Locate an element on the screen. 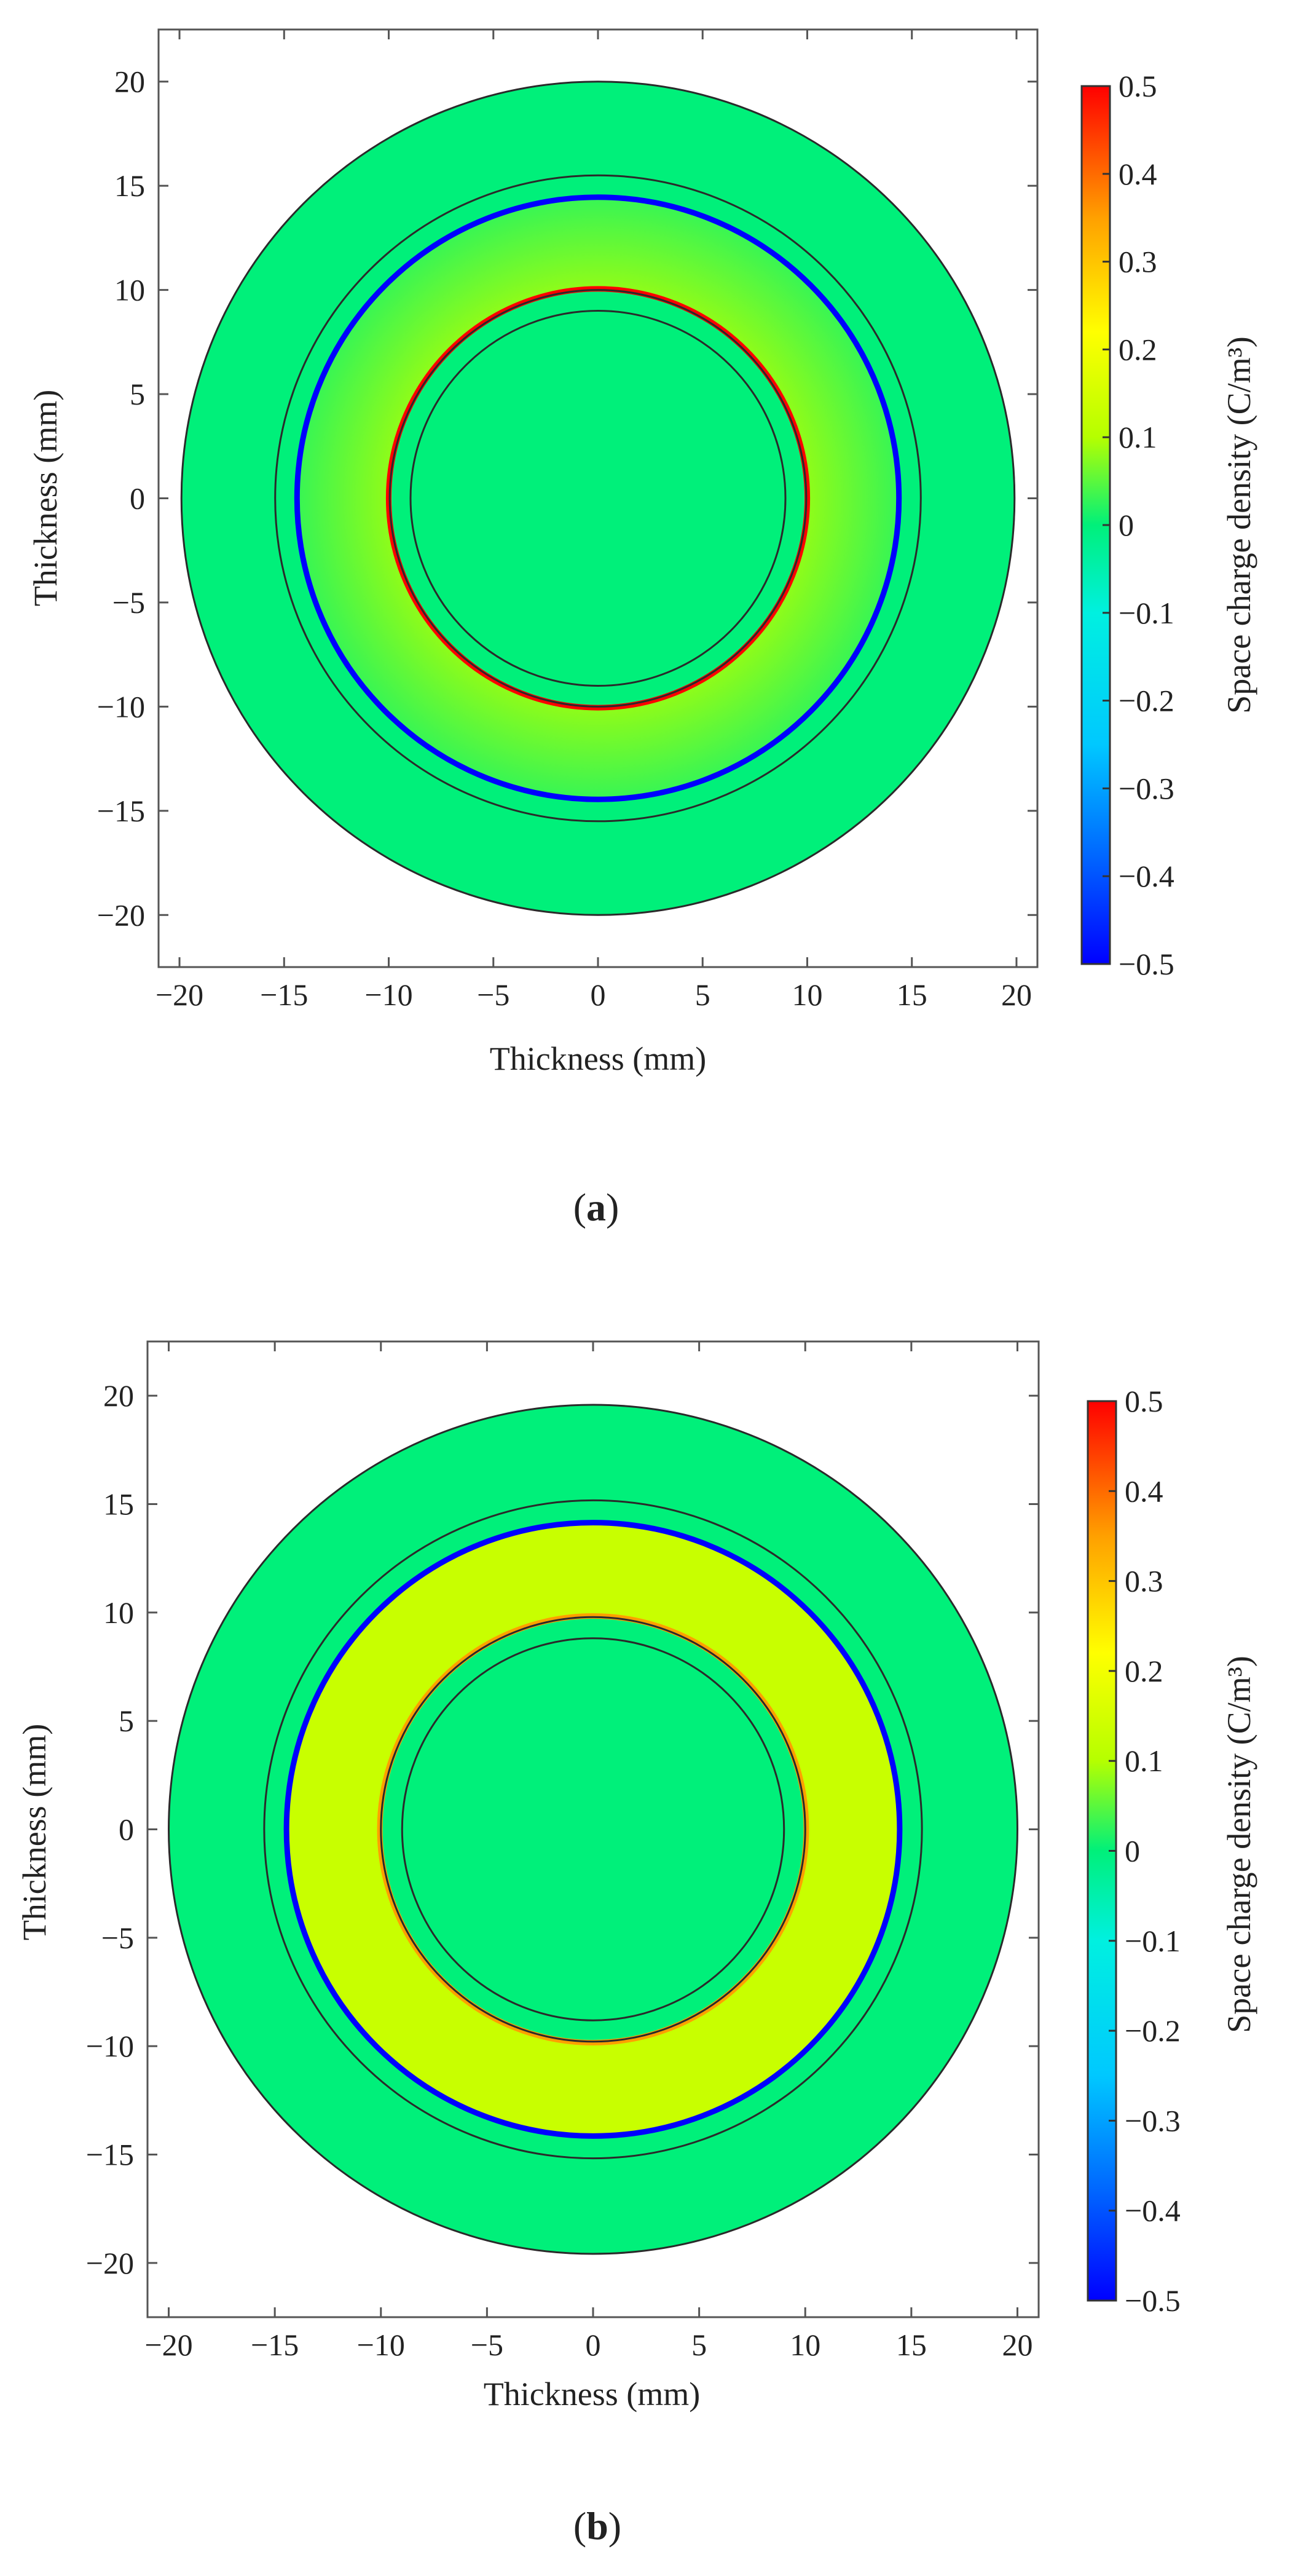 This screenshot has width=1290, height=2576. caption-letter: a is located at coordinates (596, 1207).